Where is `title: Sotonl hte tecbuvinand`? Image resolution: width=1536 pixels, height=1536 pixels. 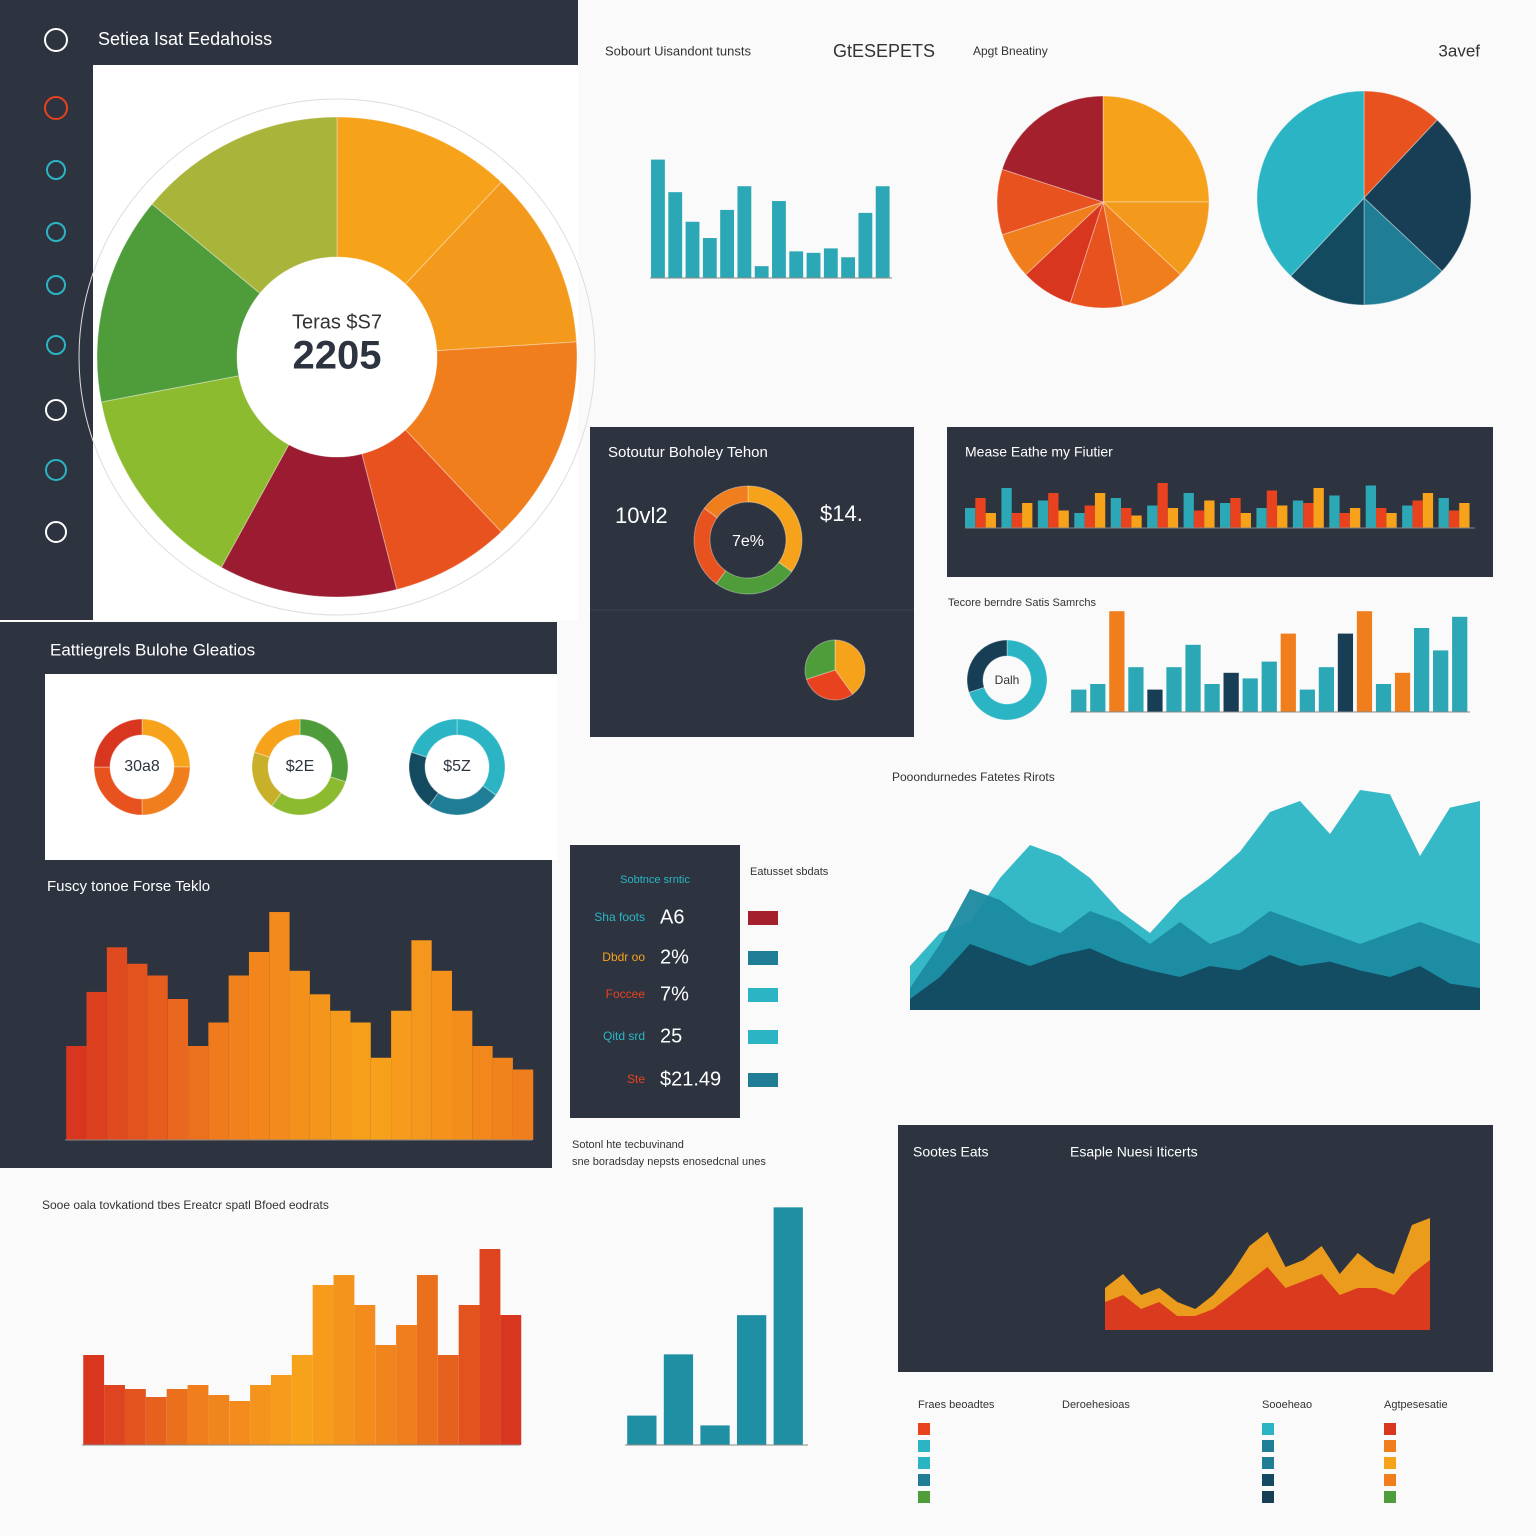 title: Sotonl hte tecbuvinand is located at coordinates (628, 1145).